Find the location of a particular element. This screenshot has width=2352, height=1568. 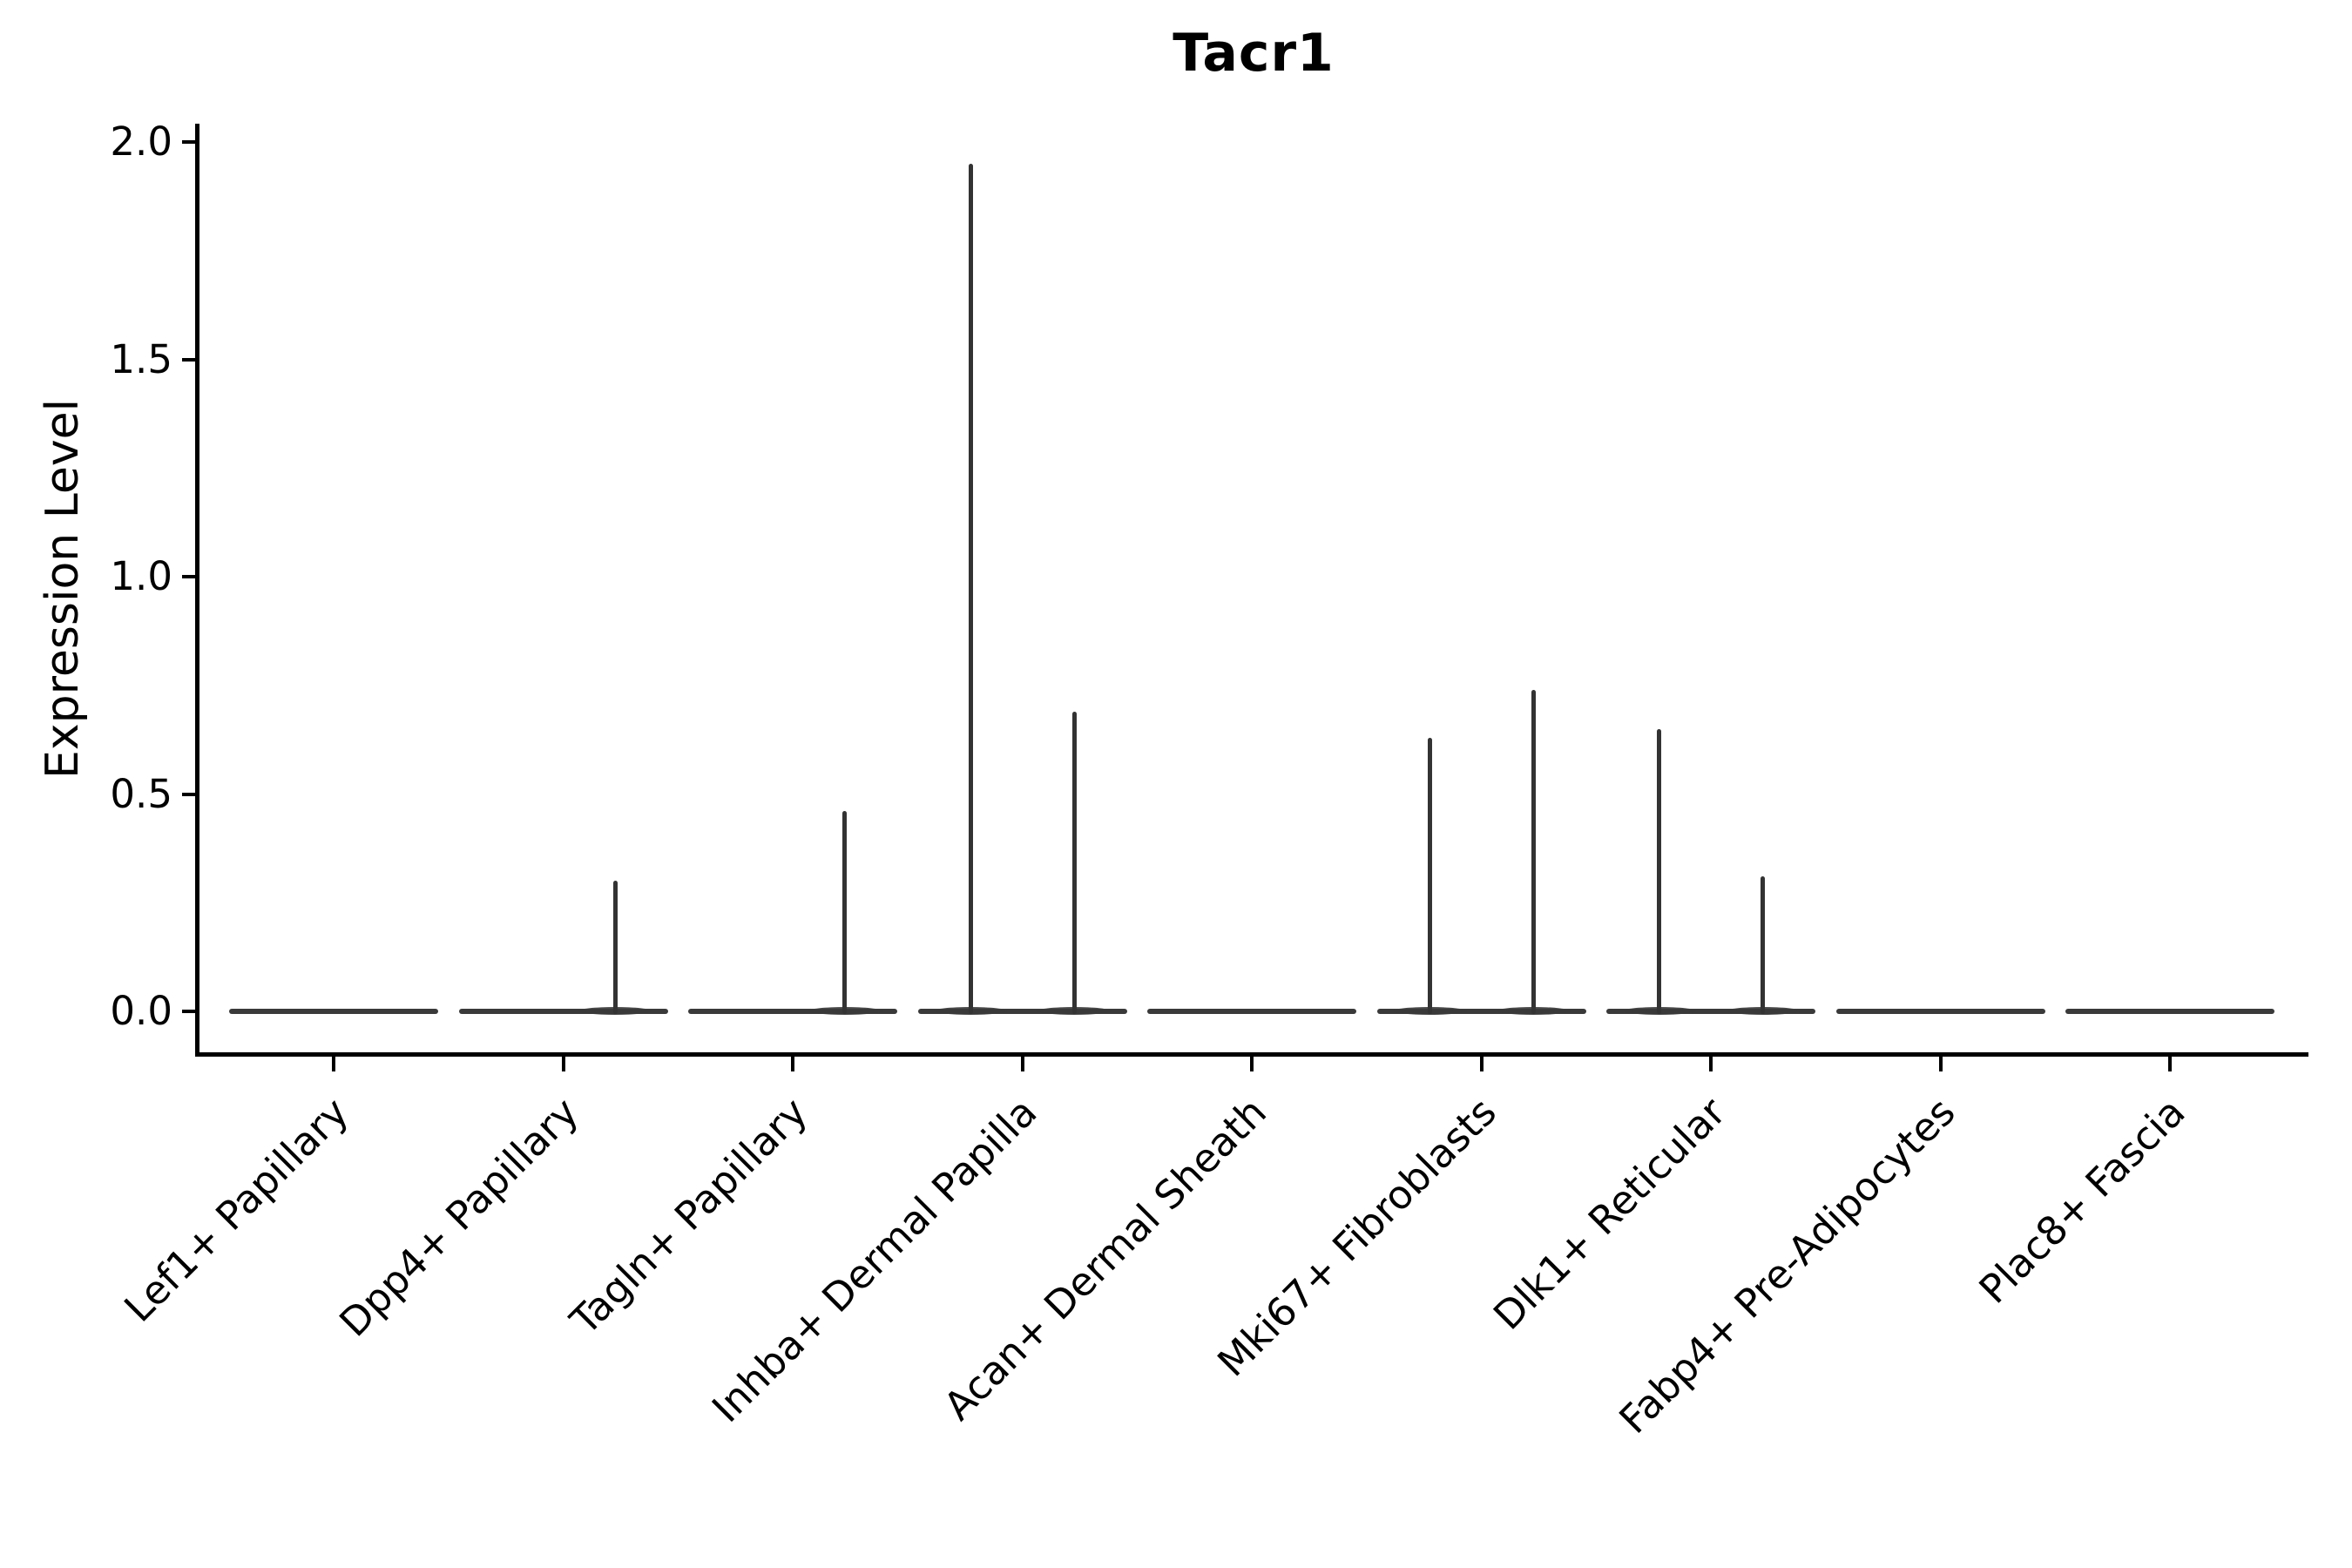

plot-title: Tacr1 is located at coordinates (1254, 53).